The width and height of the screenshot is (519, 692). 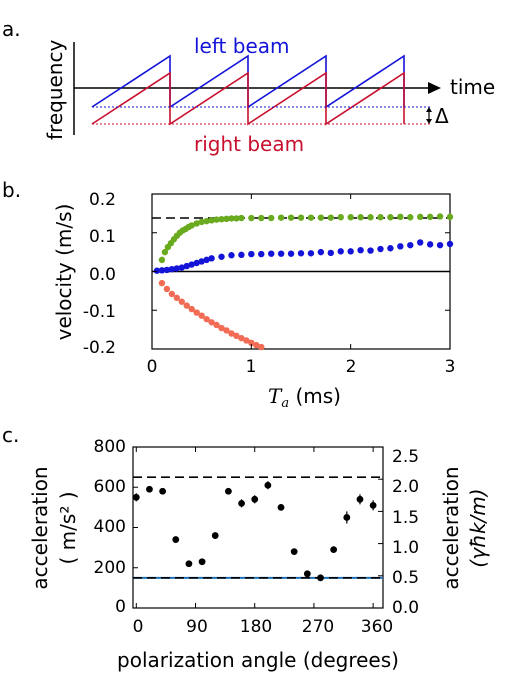 What do you see at coordinates (64, 272) in the screenshot?
I see `panel-b-ylabel: velocity (m/s)` at bounding box center [64, 272].